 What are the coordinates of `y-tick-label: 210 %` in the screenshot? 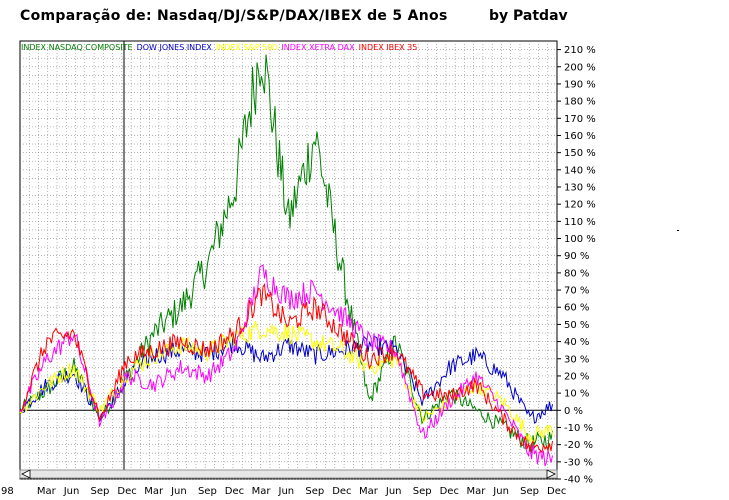 It's located at (580, 50).